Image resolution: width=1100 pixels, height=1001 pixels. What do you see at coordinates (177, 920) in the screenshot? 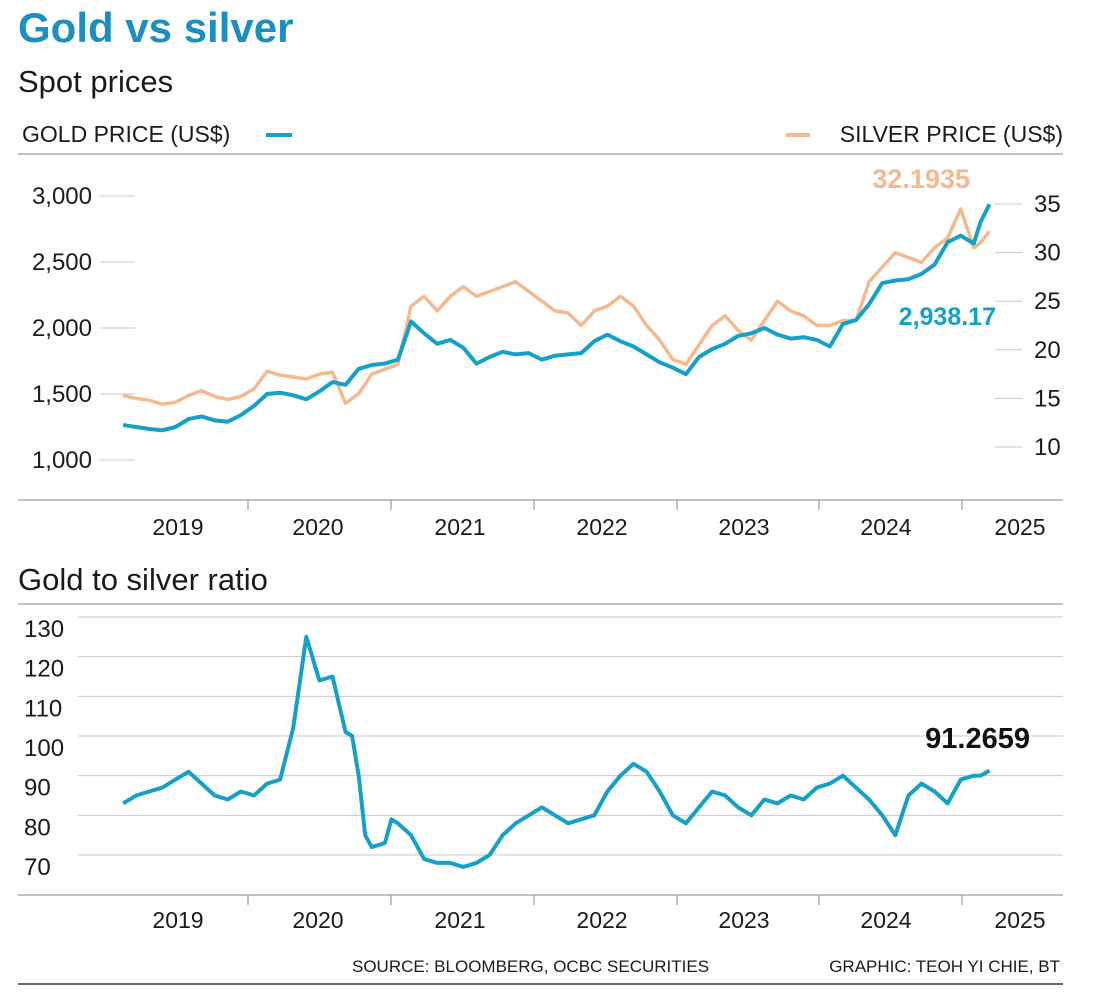
I see `bottom-year-label: 2019` at bounding box center [177, 920].